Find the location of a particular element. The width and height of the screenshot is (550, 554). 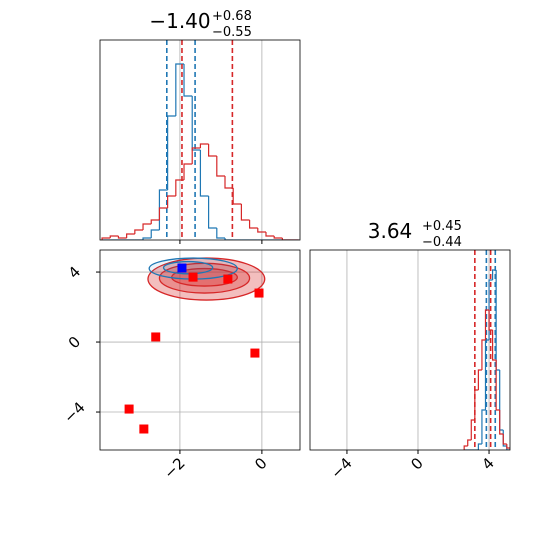

title-value: 3.64 is located at coordinates (390, 231).